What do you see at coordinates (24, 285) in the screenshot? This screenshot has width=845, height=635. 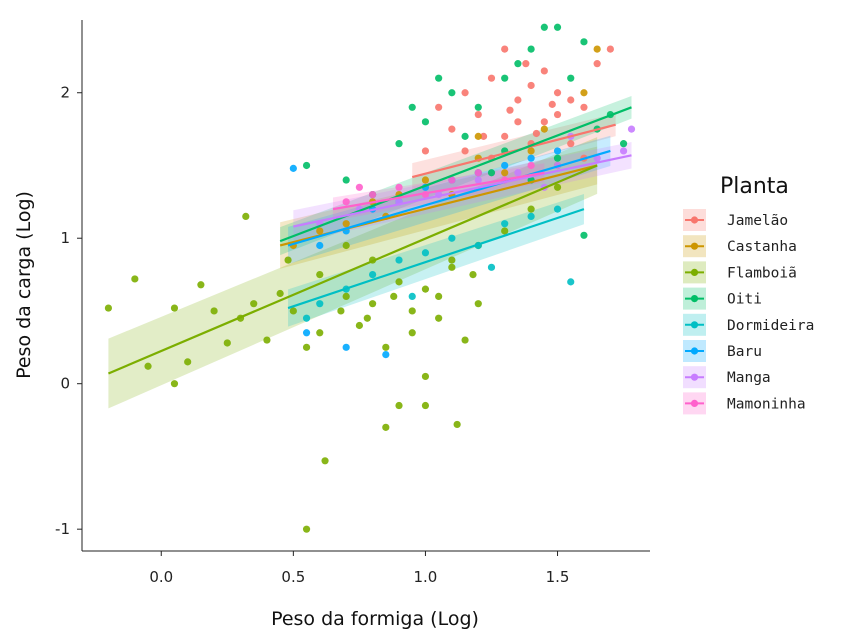 I see `y-axis-title: Peso da carga (Log)` at bounding box center [24, 285].